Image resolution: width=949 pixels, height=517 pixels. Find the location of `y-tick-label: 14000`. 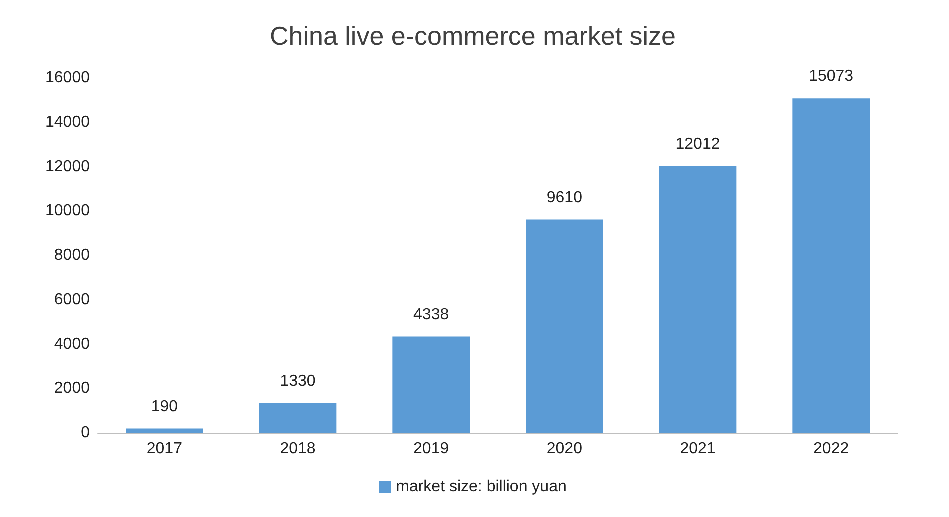

y-tick-label: 14000 is located at coordinates (68, 122).